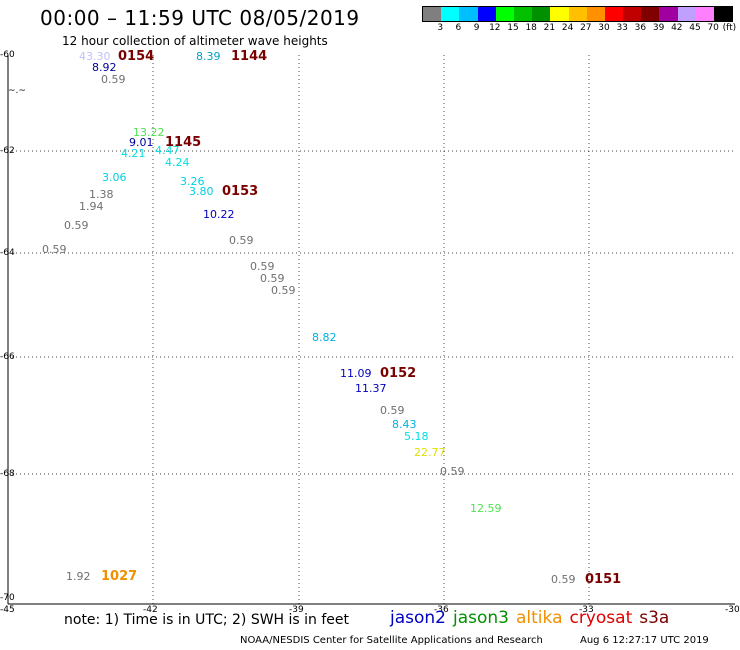  What do you see at coordinates (149, 132) in the screenshot?
I see `wave-height-value: 13.22` at bounding box center [149, 132].